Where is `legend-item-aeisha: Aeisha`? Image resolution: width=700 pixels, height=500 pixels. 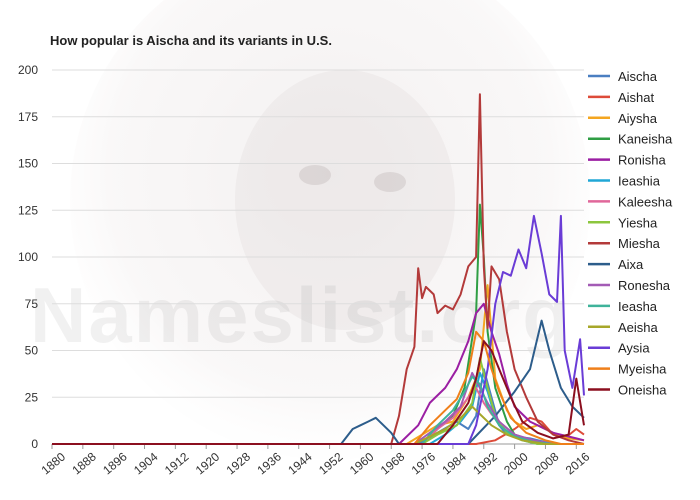 legend-item-aeisha: Aeisha is located at coordinates (623, 327).